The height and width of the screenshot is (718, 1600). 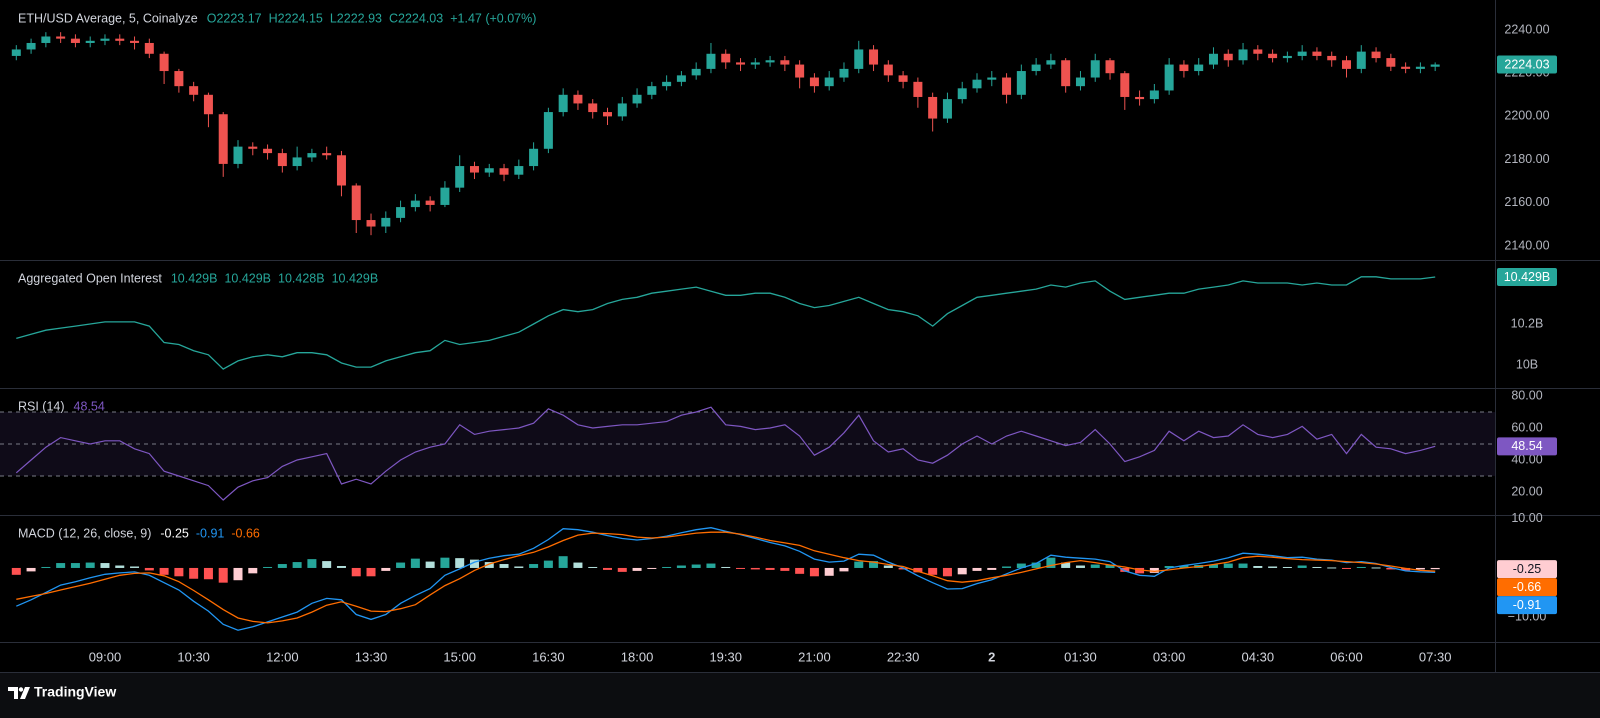 What do you see at coordinates (548, 656) in the screenshot?
I see `x-tick-label: 16:30` at bounding box center [548, 656].